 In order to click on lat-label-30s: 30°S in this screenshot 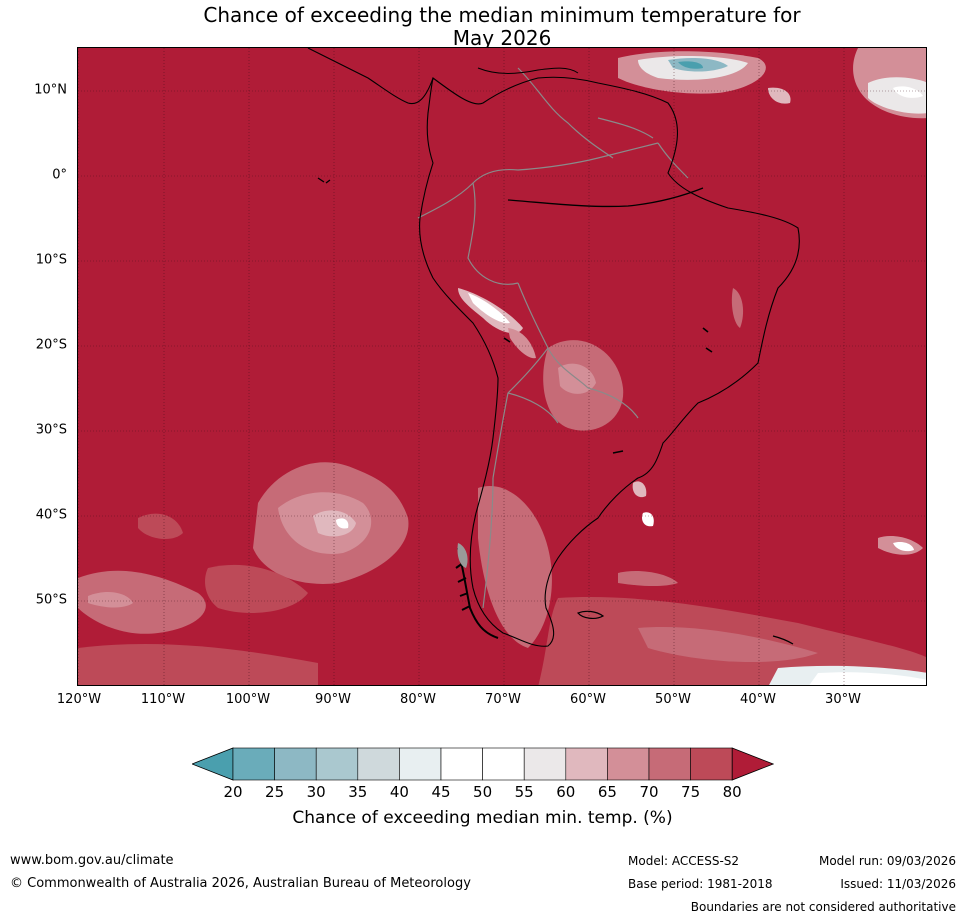, I will do `click(51, 430)`.